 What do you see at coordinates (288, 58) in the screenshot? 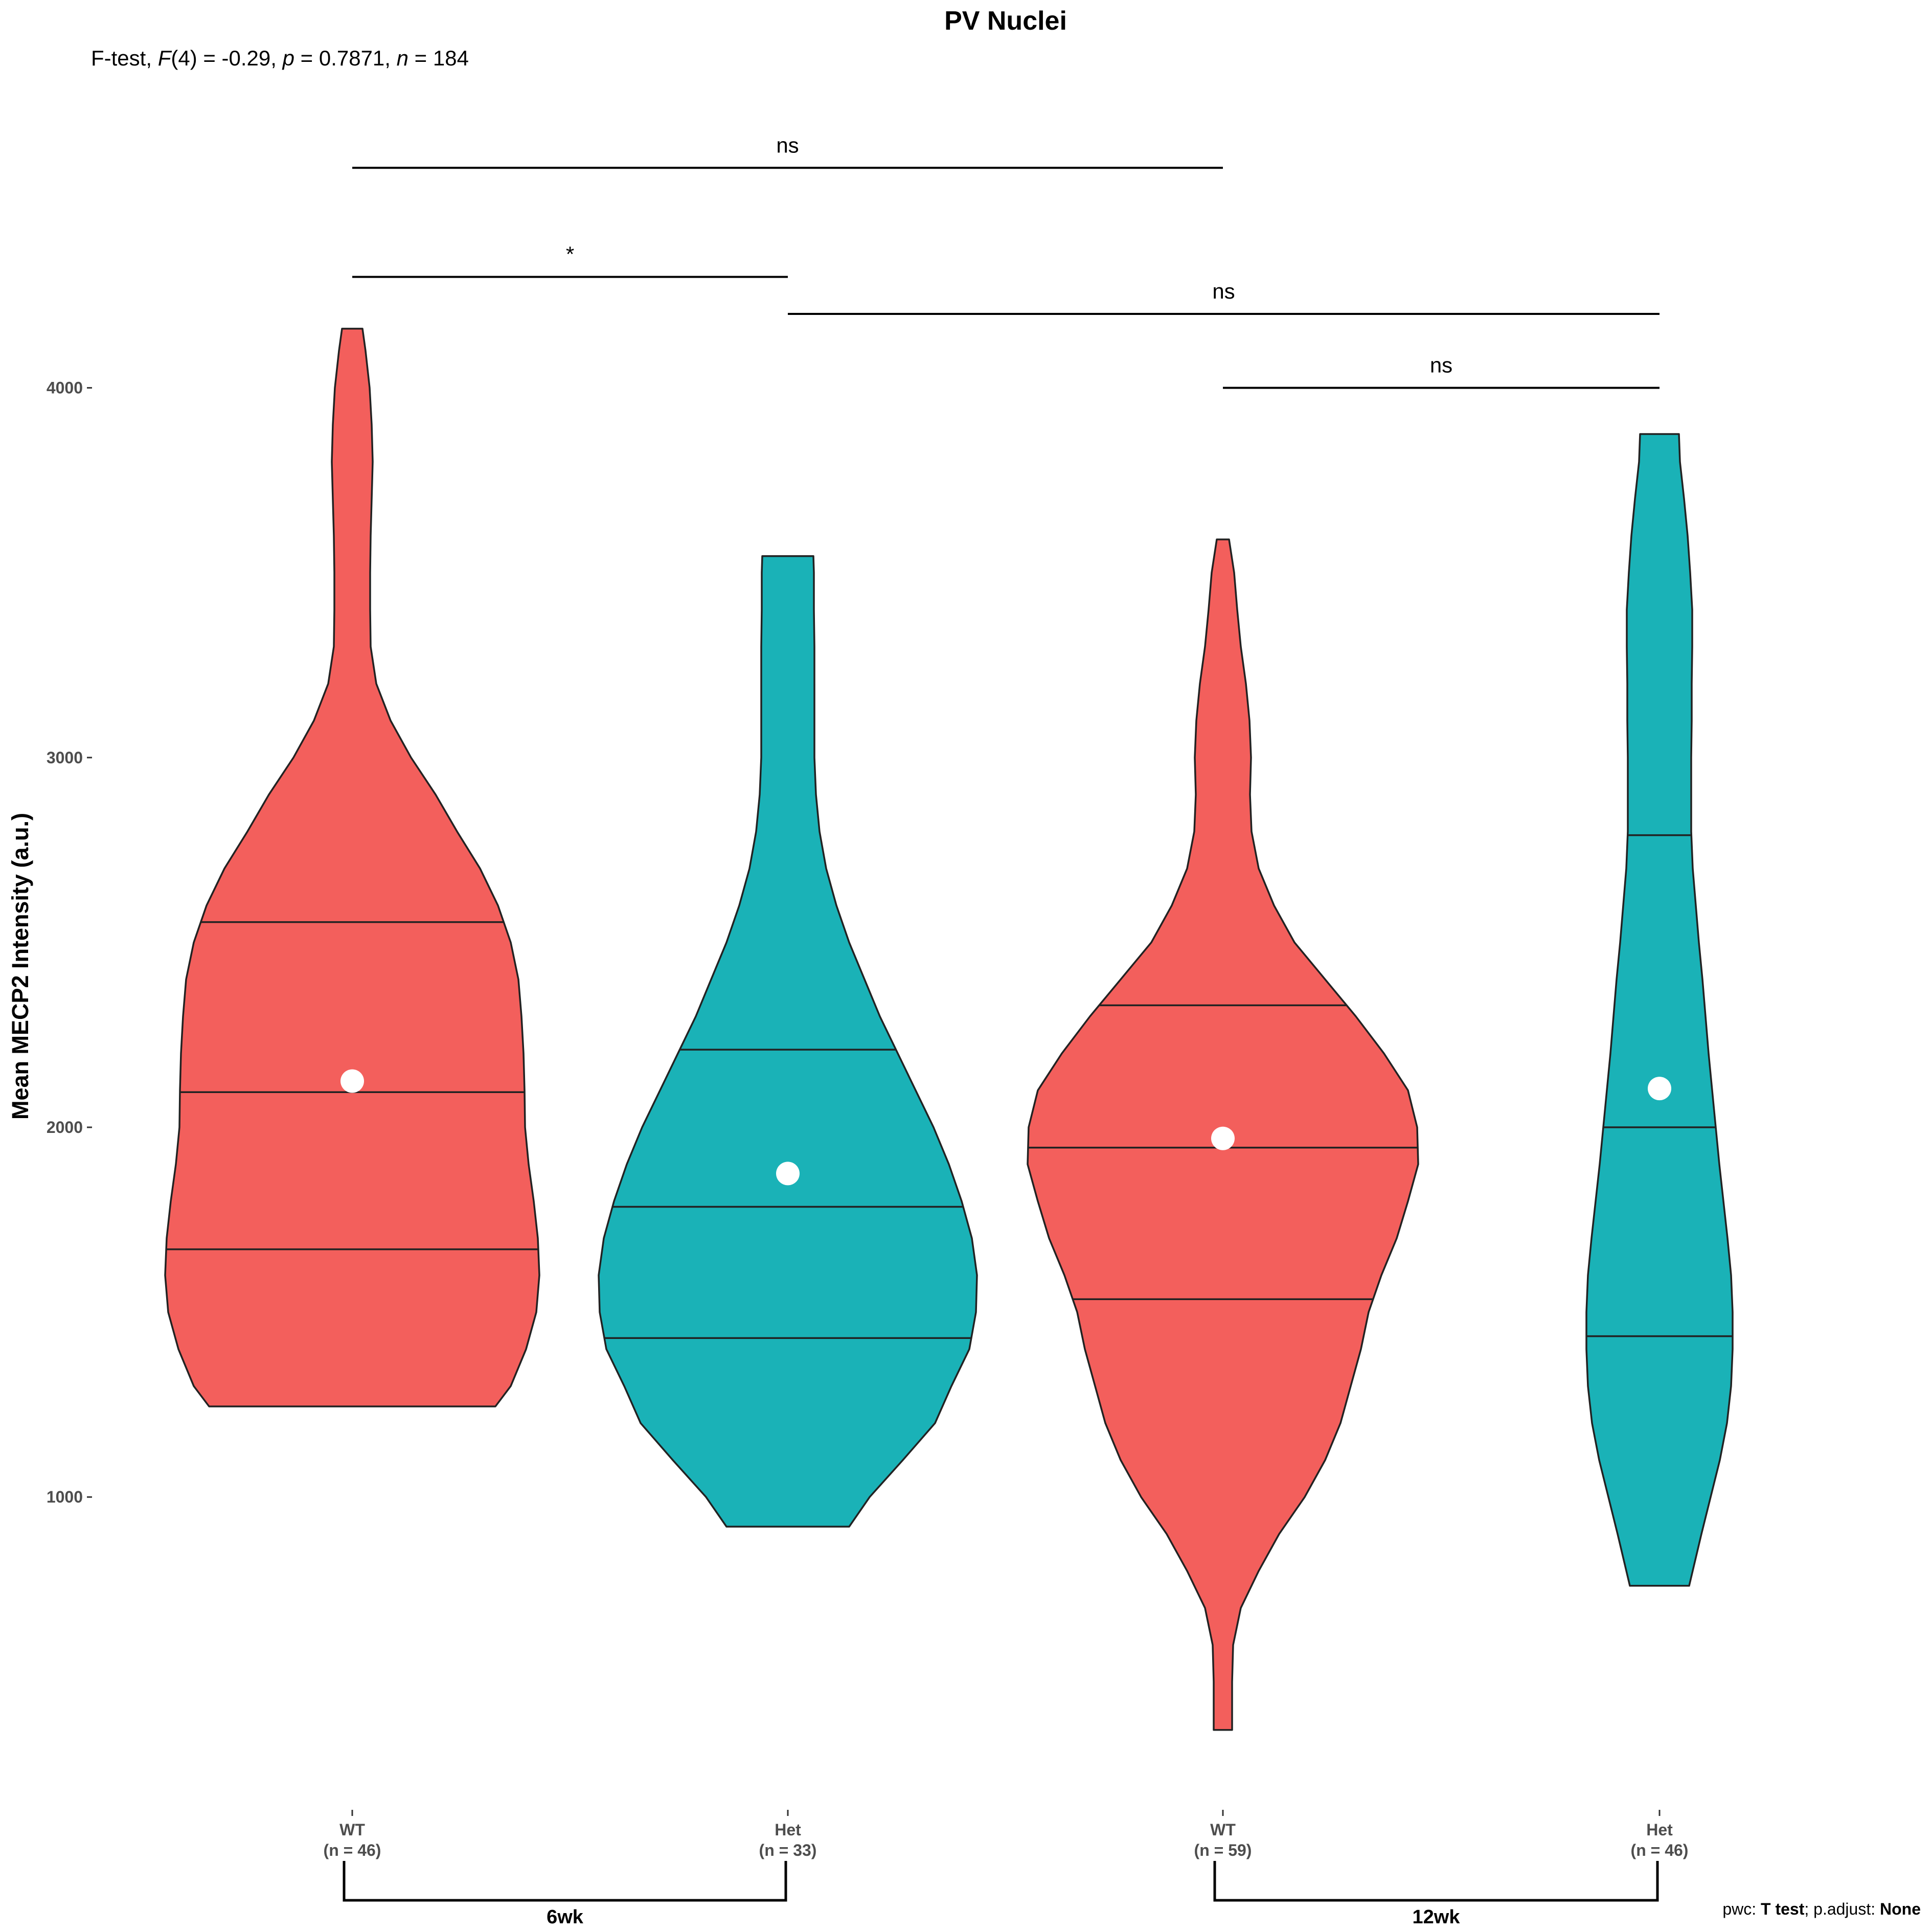
I see `subtitle-part: p` at bounding box center [288, 58].